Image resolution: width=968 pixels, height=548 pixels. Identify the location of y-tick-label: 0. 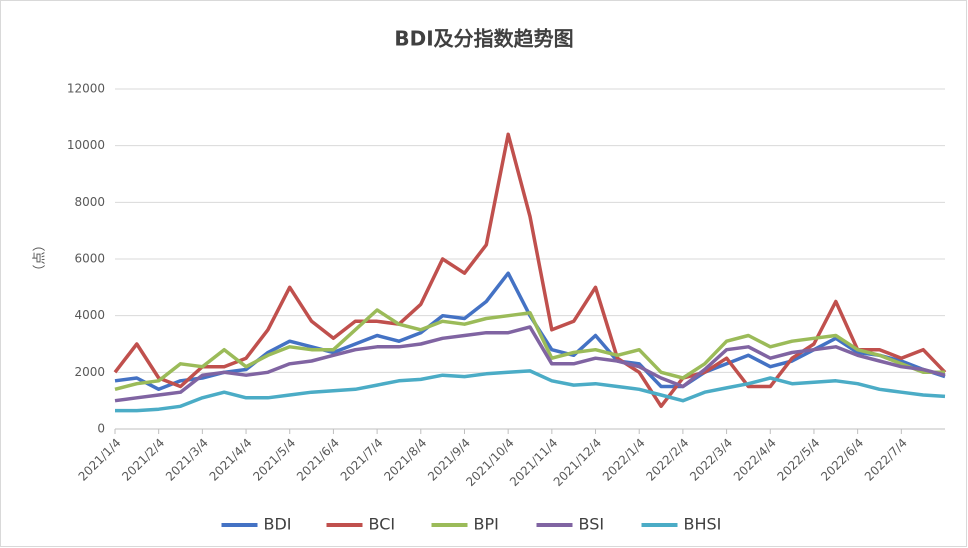
(101, 429).